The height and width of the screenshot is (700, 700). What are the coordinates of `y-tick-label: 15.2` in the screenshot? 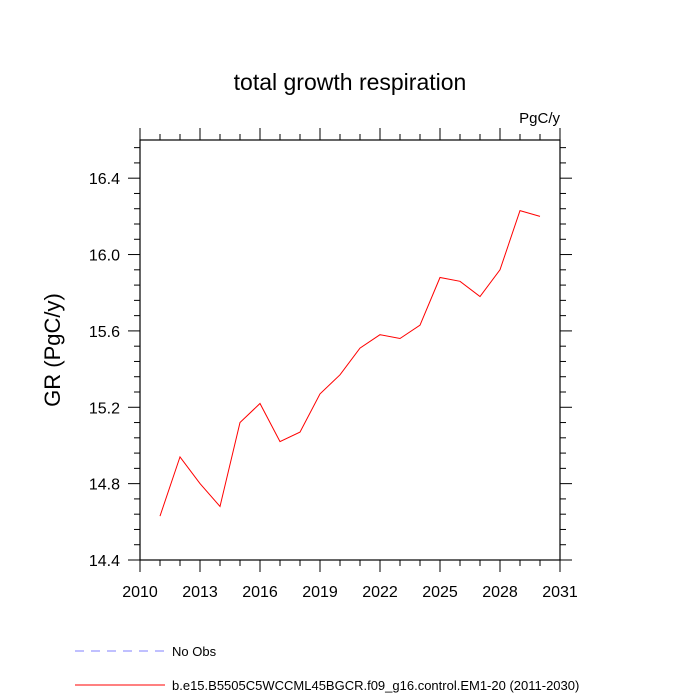 It's located at (104, 408).